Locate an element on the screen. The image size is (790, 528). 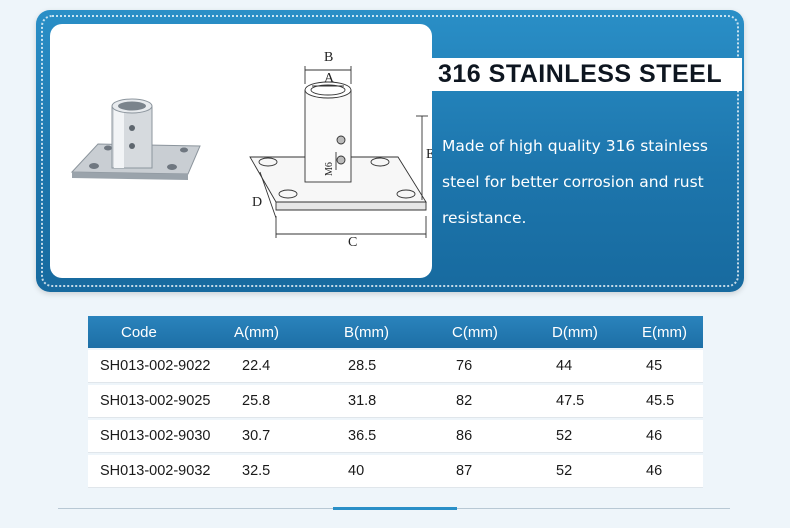
cell-c: 86 is located at coordinates (464, 436).